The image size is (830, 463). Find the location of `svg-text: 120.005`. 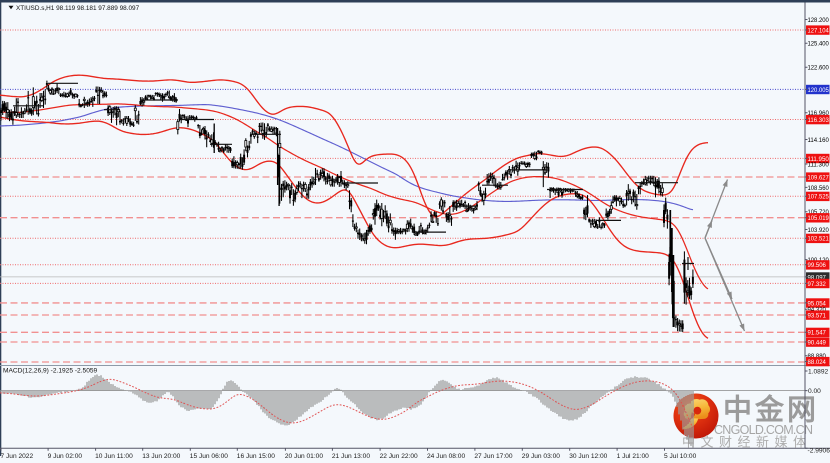

svg-text: 120.005 is located at coordinates (819, 90).